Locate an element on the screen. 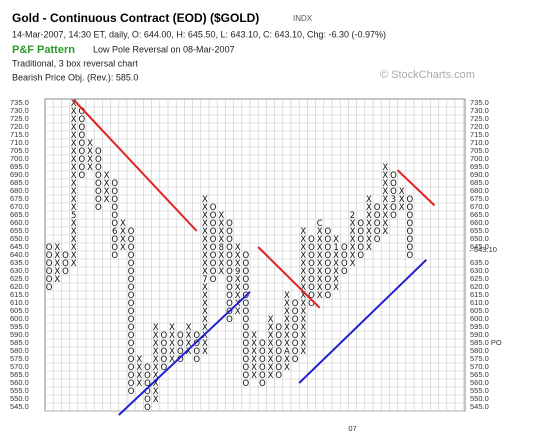 Image resolution: width=540 pixels, height=444 pixels. y-tick-label: 585.0 is located at coordinates (19, 342).